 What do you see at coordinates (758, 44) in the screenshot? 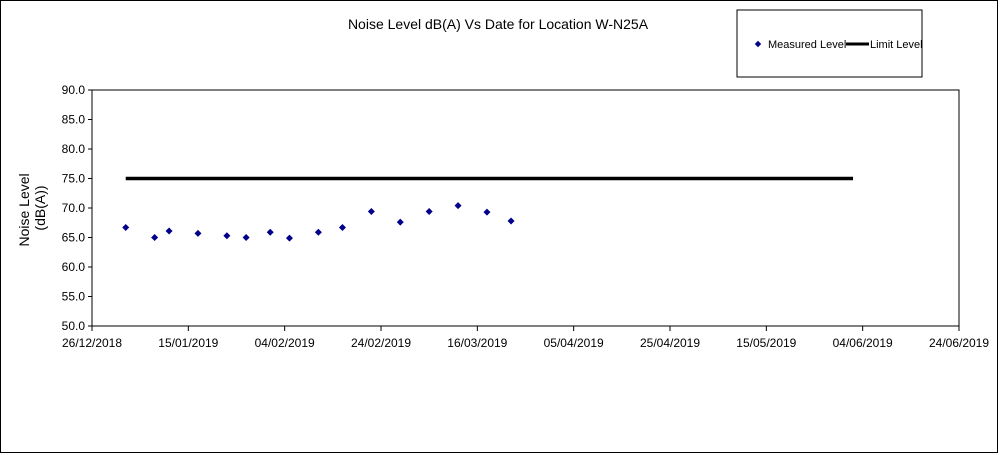
I see `legend-marker-measured-level` at bounding box center [758, 44].